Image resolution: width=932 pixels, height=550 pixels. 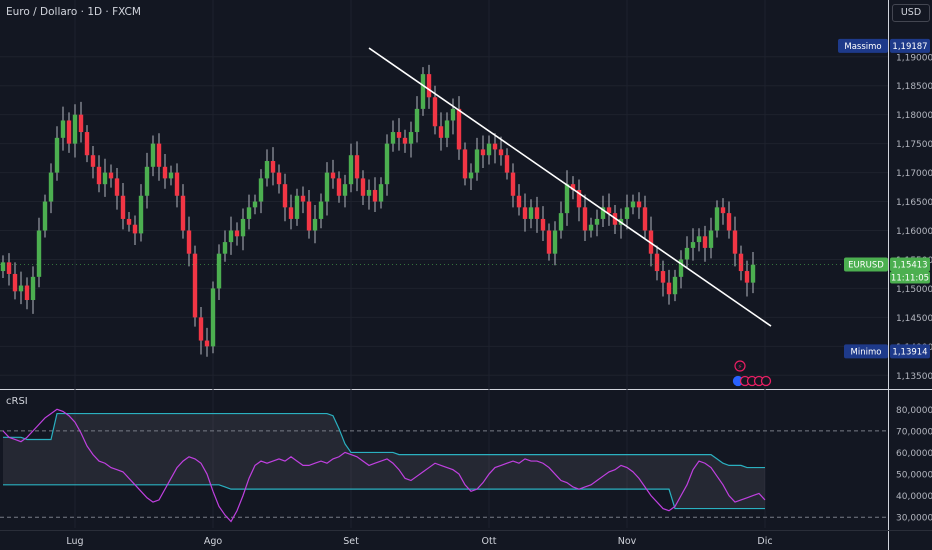 What do you see at coordinates (627, 541) in the screenshot?
I see `time-tick-label: Nov` at bounding box center [627, 541].